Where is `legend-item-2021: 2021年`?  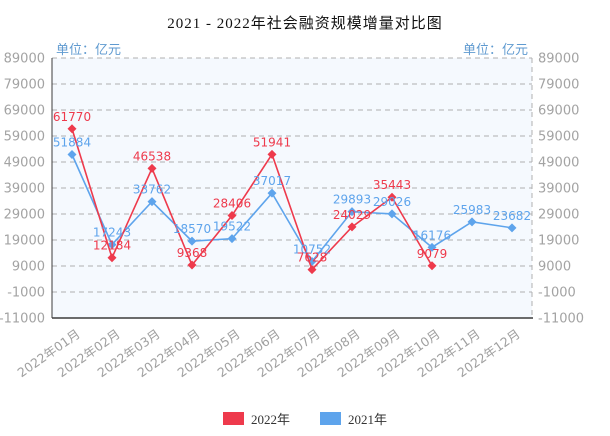
legend-item-2021: 2021年 is located at coordinates (353, 418).